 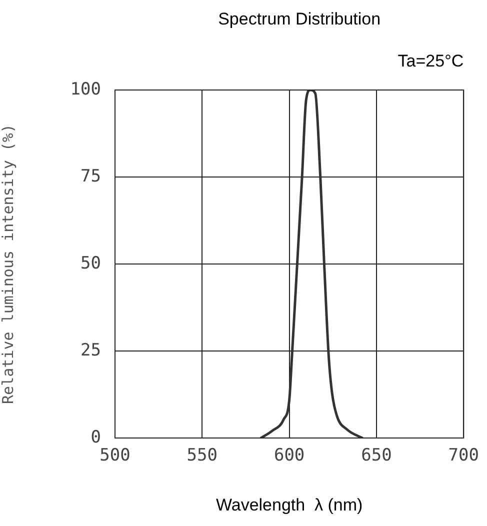 I want to click on x-axis-title: Wavelength λ (nm), so click(x=289, y=504).